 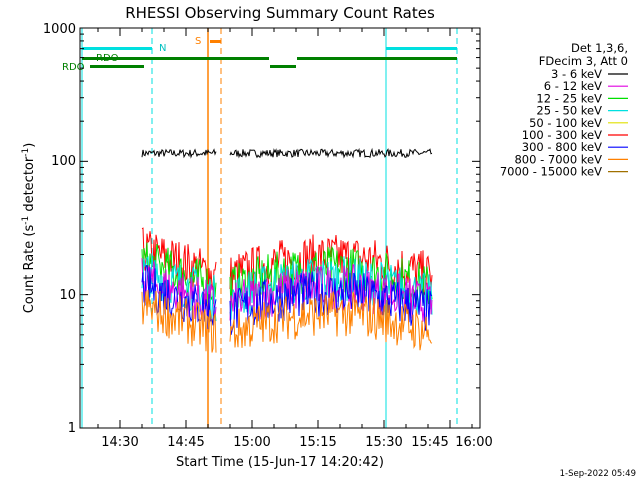 I want to click on chart-title: RHESSI Observing Summary Count Rates, so click(x=280, y=13).